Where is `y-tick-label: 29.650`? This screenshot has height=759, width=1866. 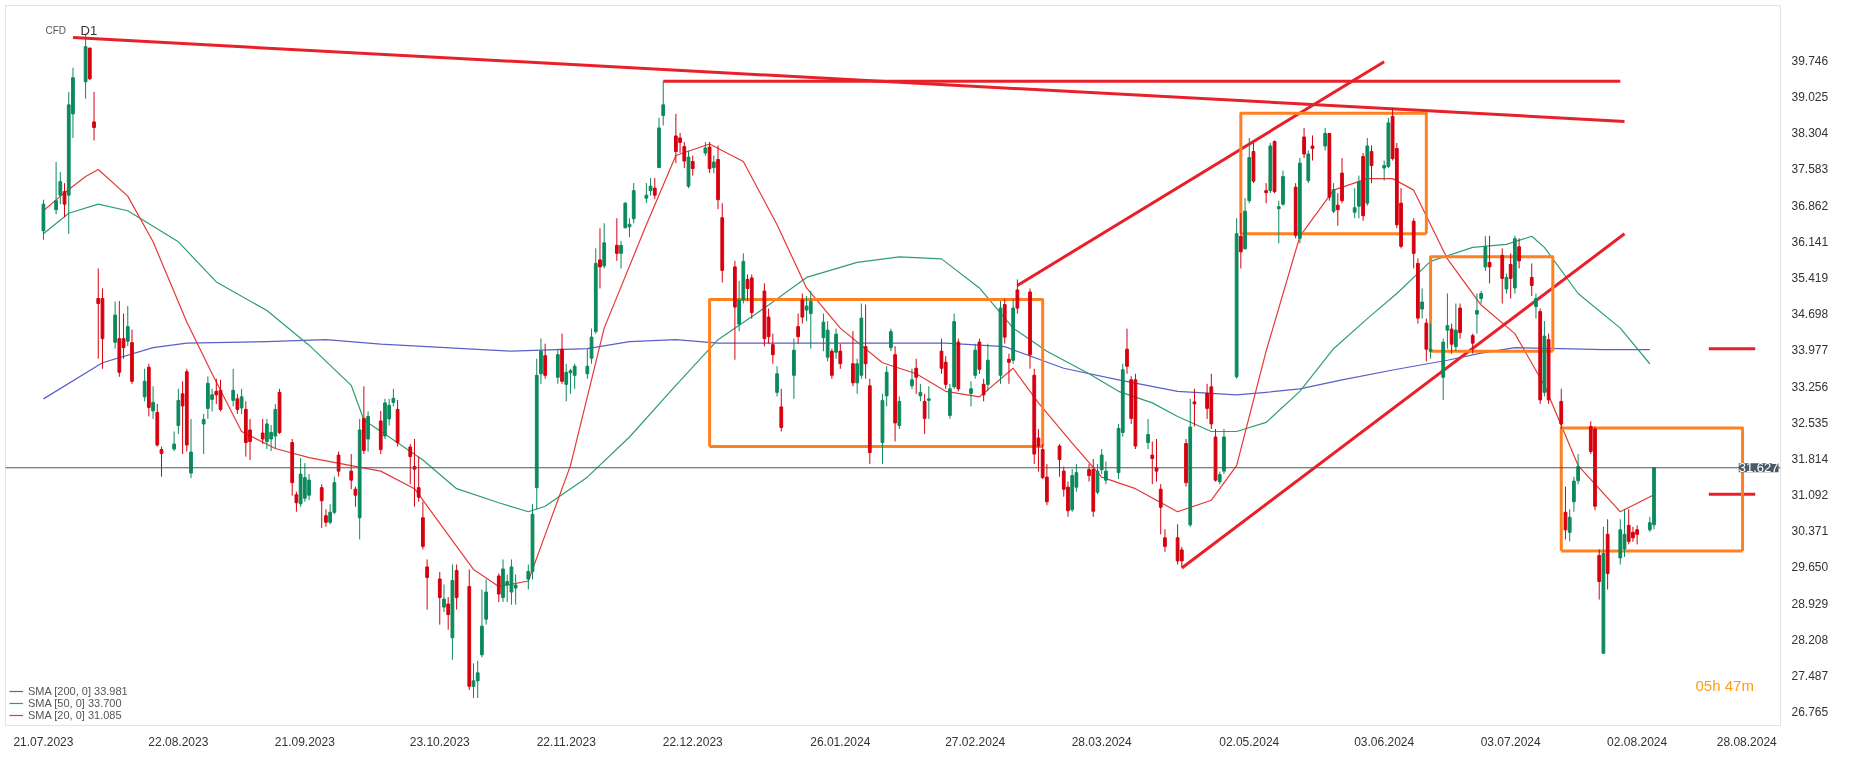 y-tick-label: 29.650 is located at coordinates (1810, 567).